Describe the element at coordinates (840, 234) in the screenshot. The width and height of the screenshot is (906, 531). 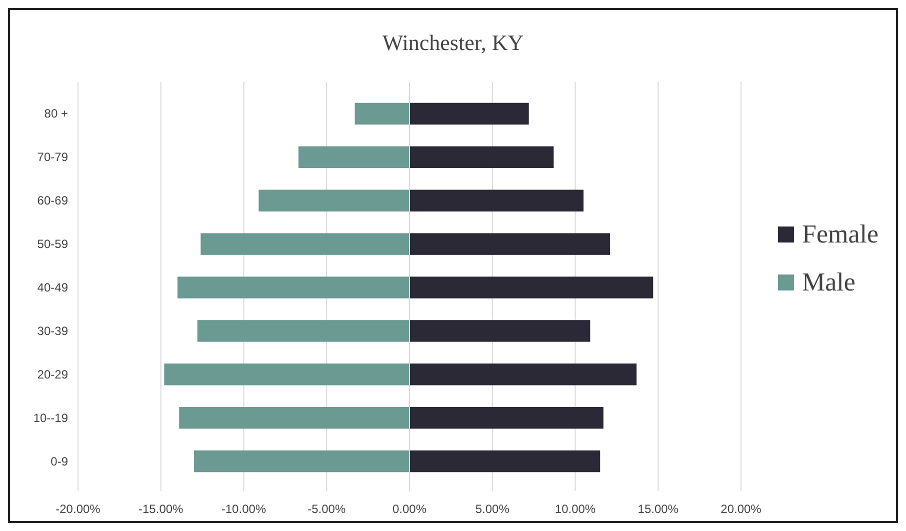
I see `legend-label: Female` at that location.